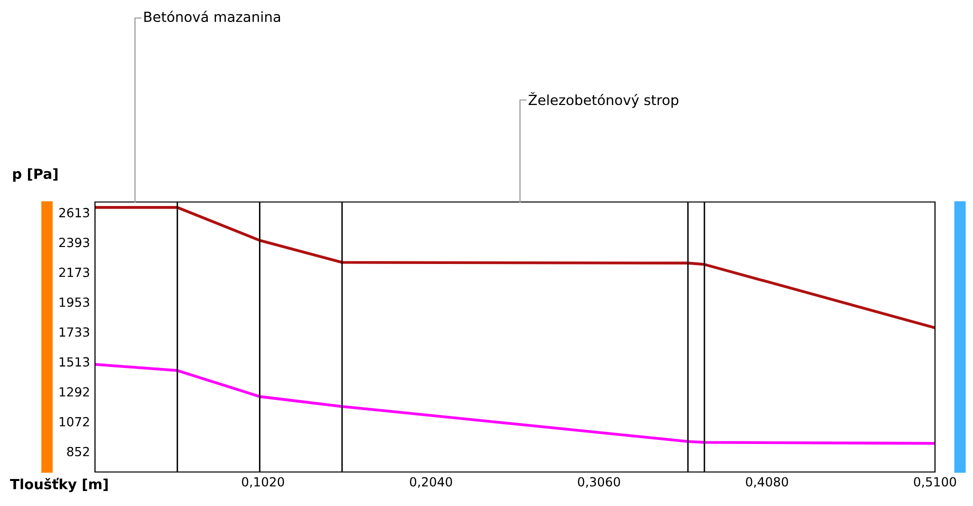 This screenshot has height=506, width=973. I want to click on y-tick-label: 1072, so click(74, 421).